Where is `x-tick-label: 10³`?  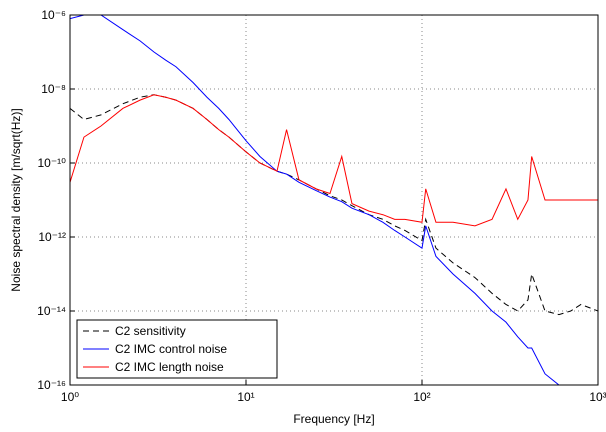
x-tick-label: 10³ is located at coordinates (597, 397).